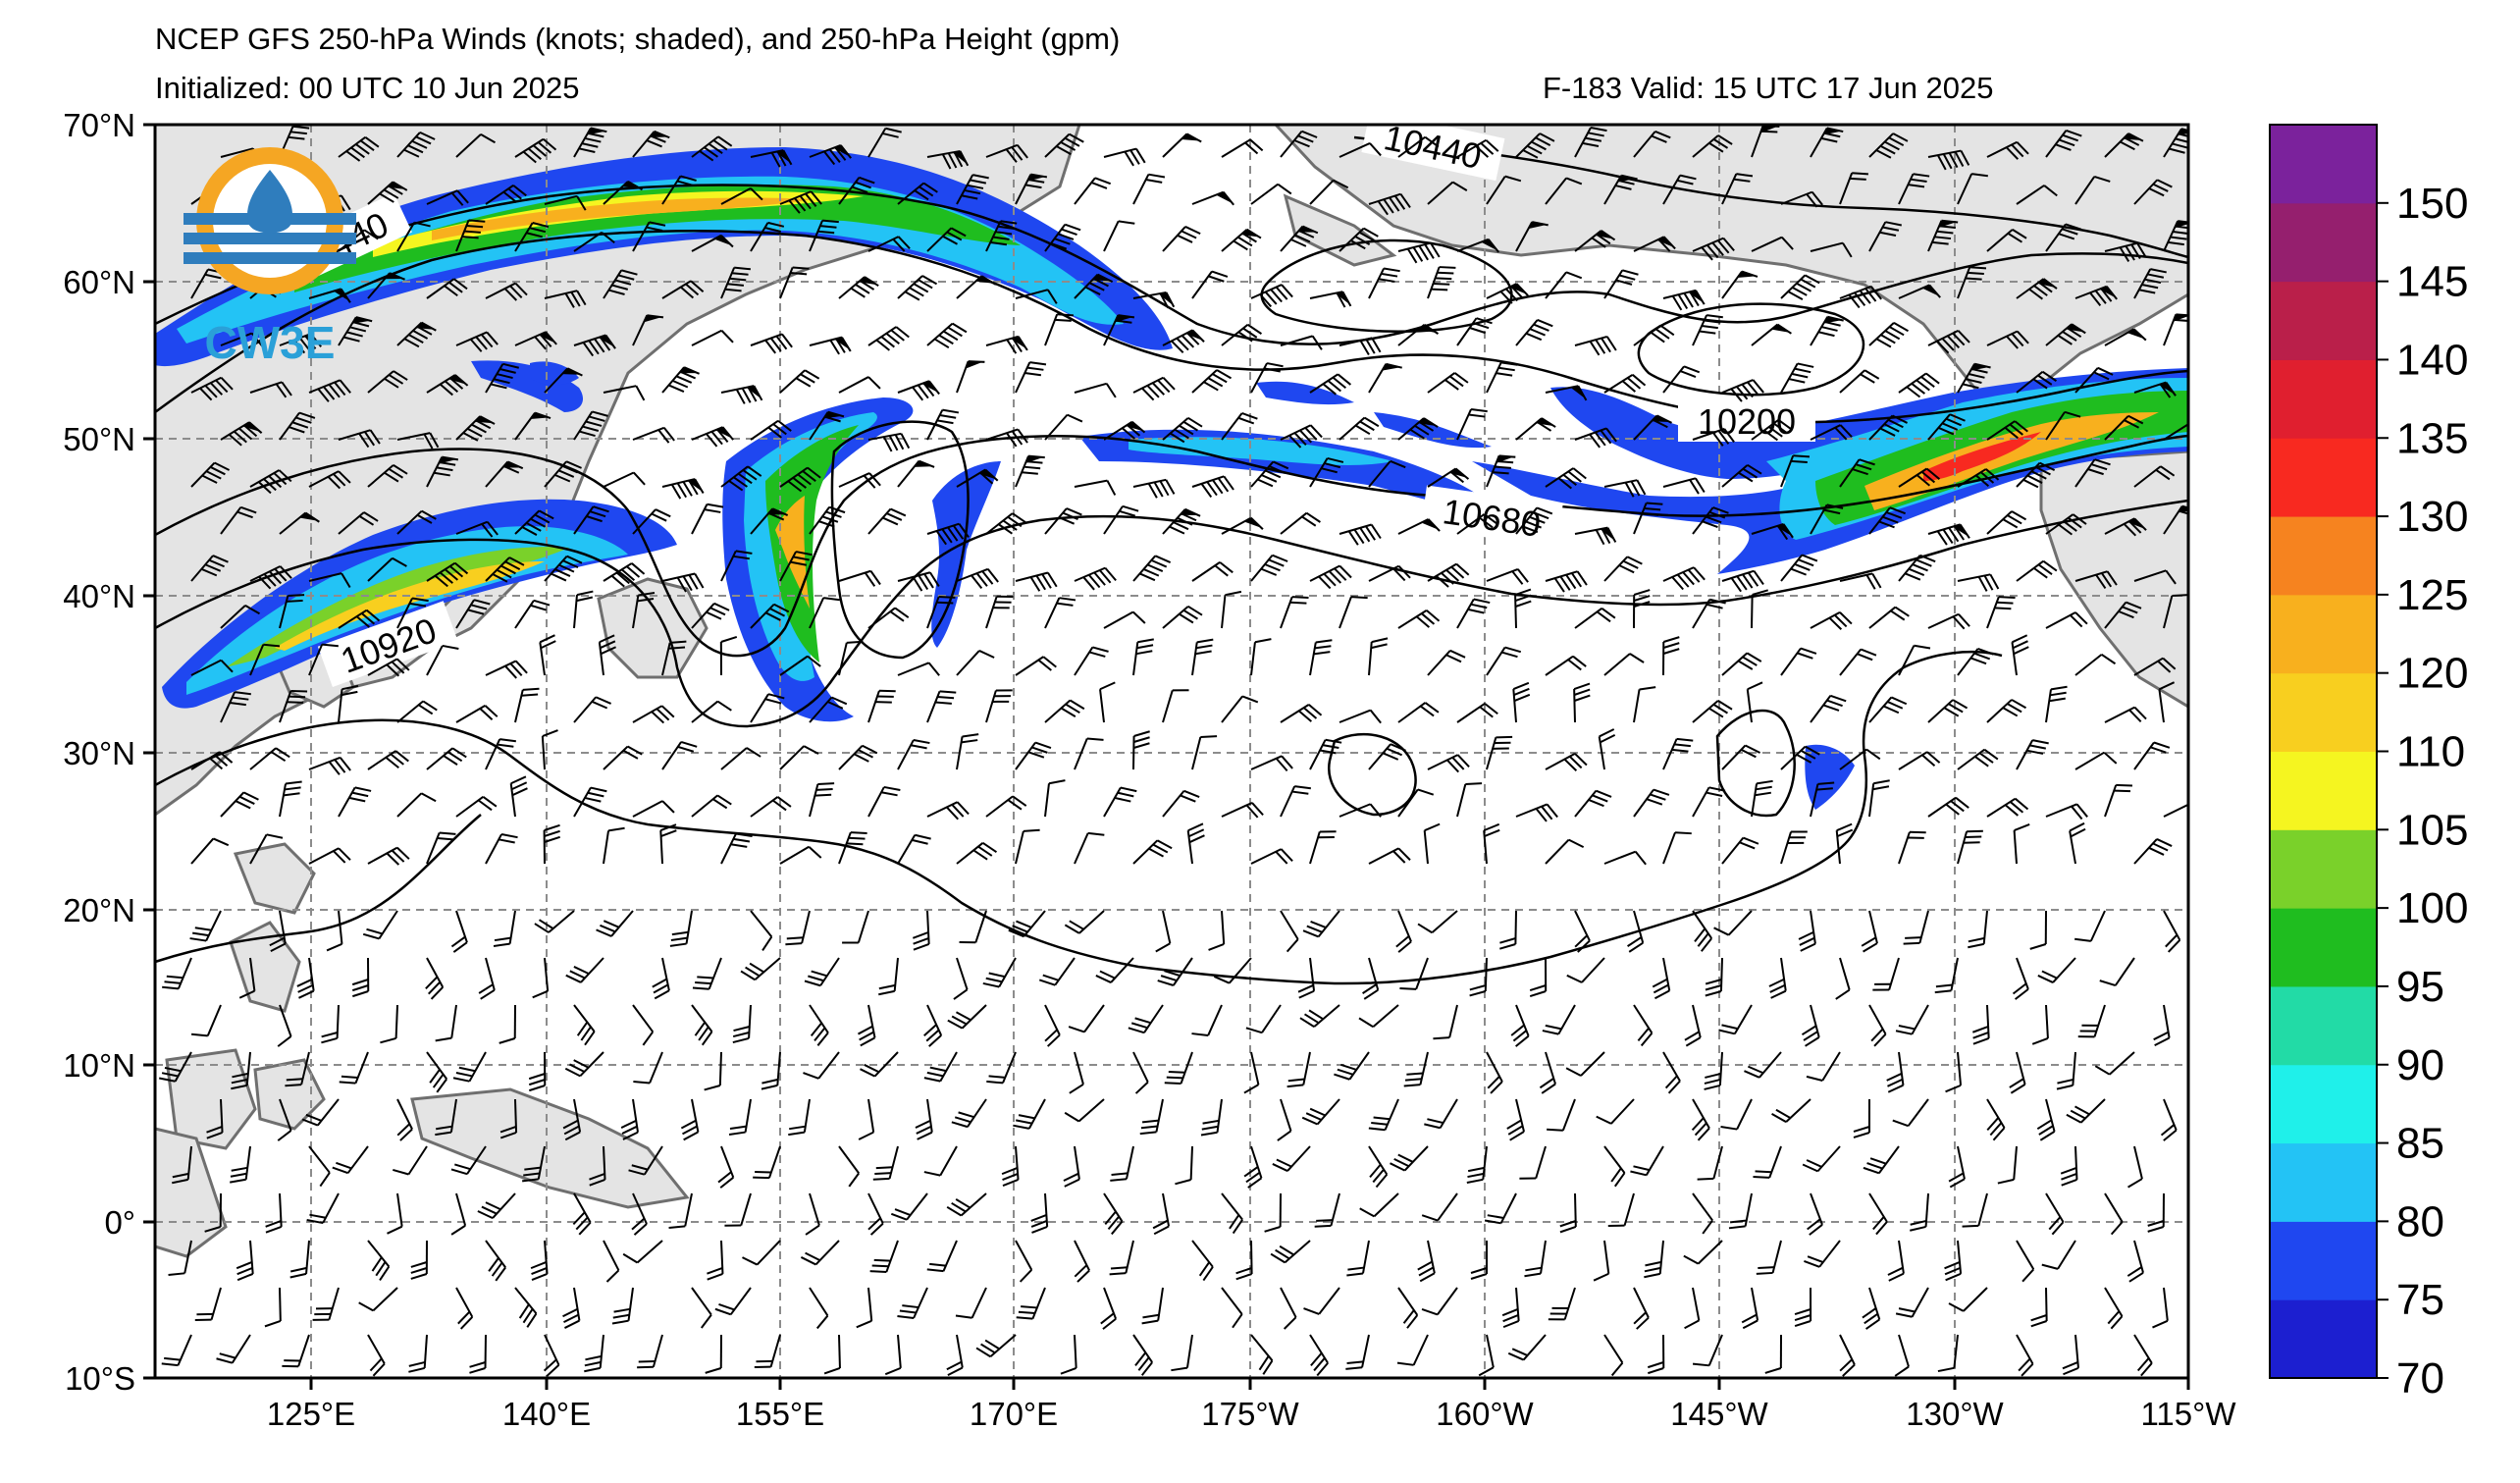  Describe the element at coordinates (99, 753) in the screenshot. I see `lat-label: 30°N` at that location.